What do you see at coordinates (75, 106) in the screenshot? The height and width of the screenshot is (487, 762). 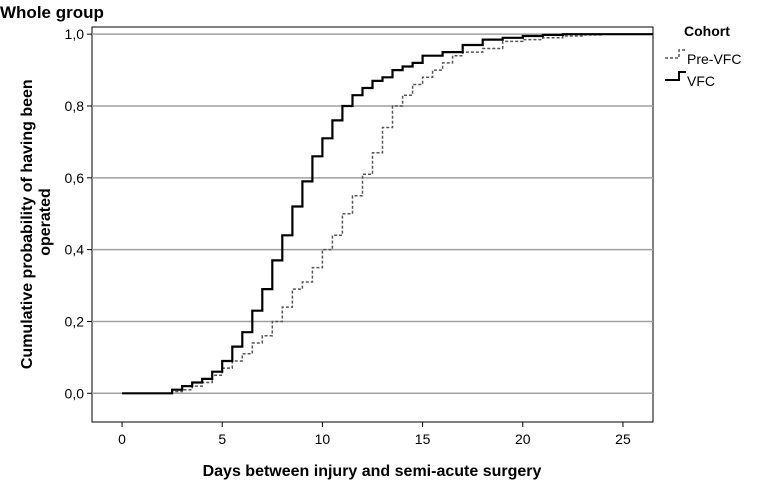 I see `y-tick-label-4: 0,8` at bounding box center [75, 106].